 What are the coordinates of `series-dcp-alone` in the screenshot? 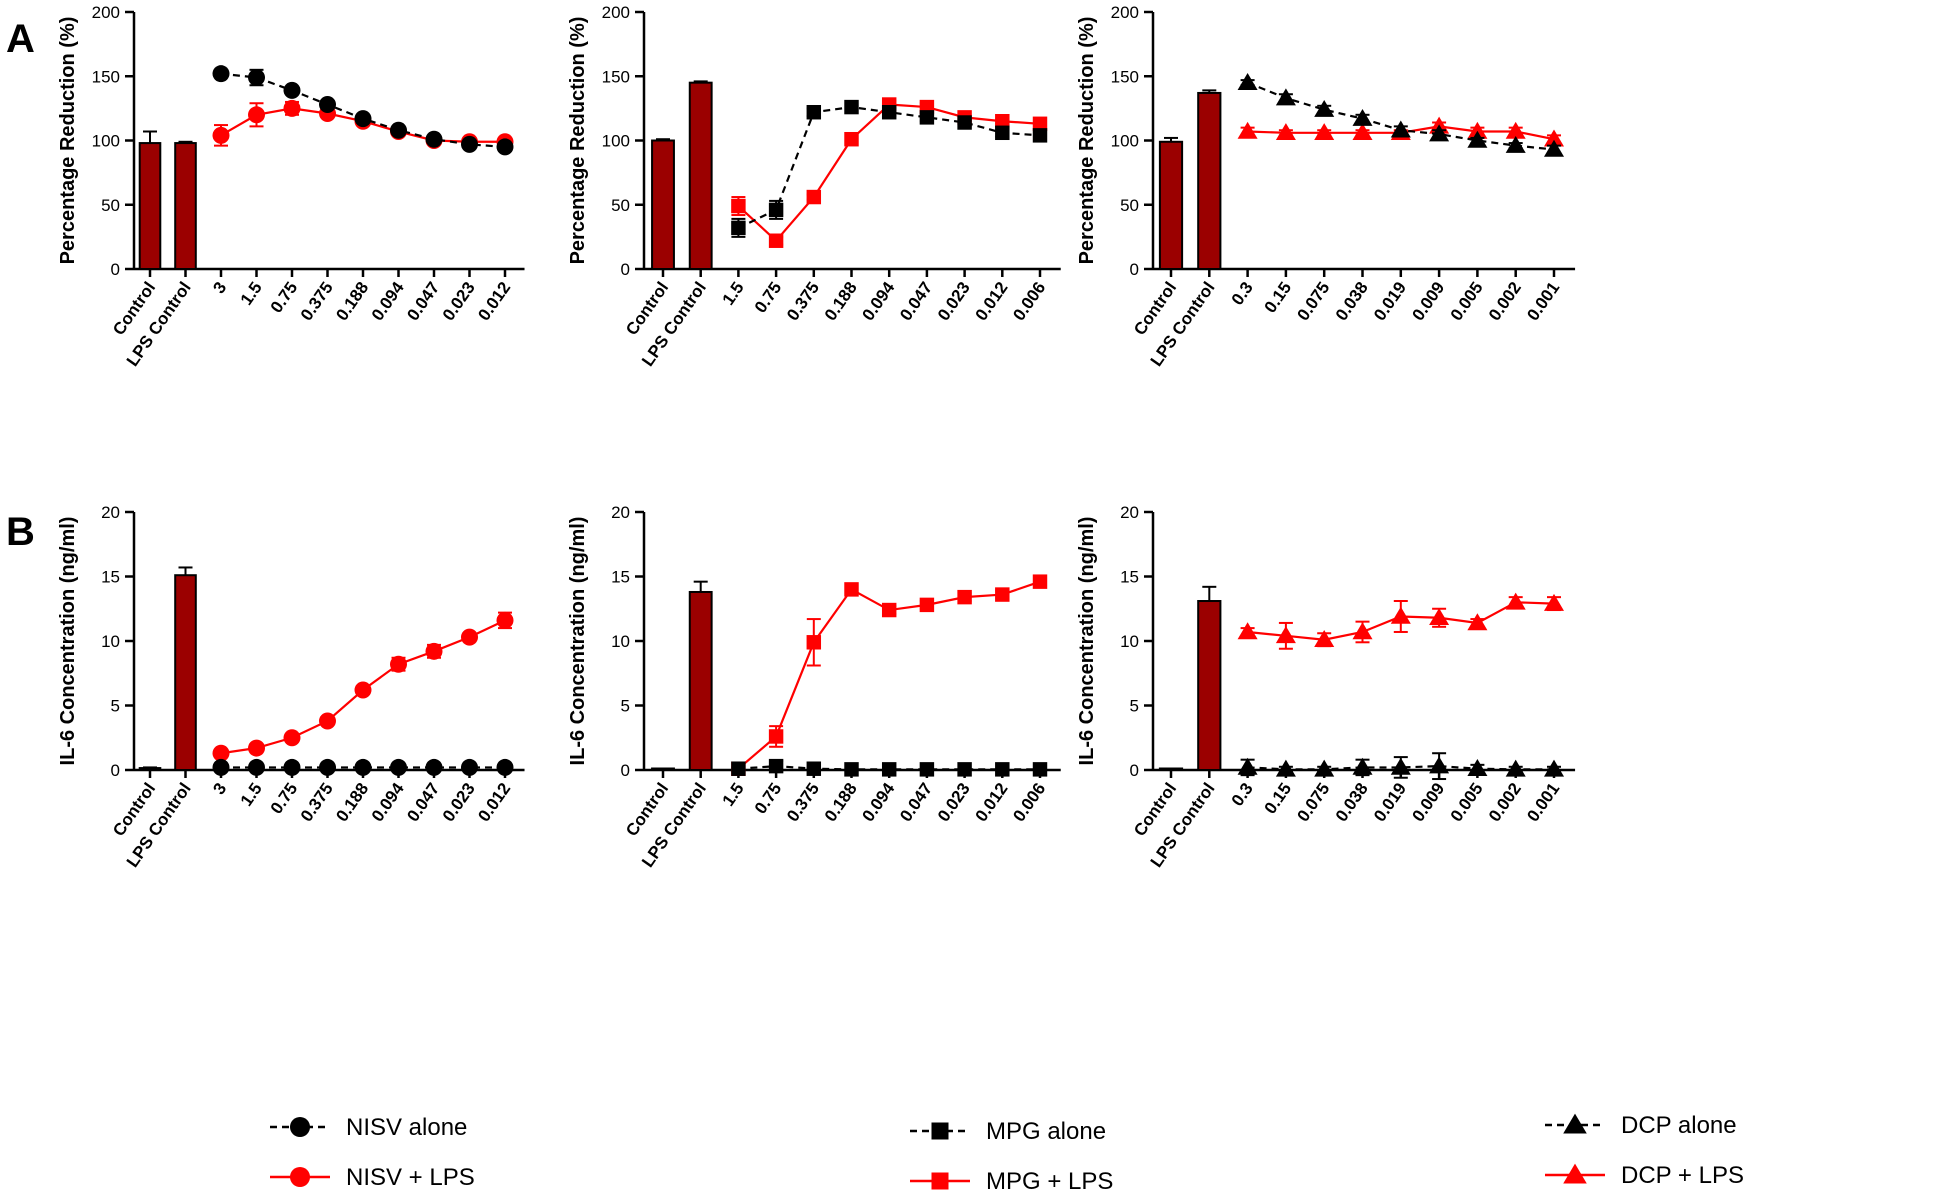 It's located at (1401, 114).